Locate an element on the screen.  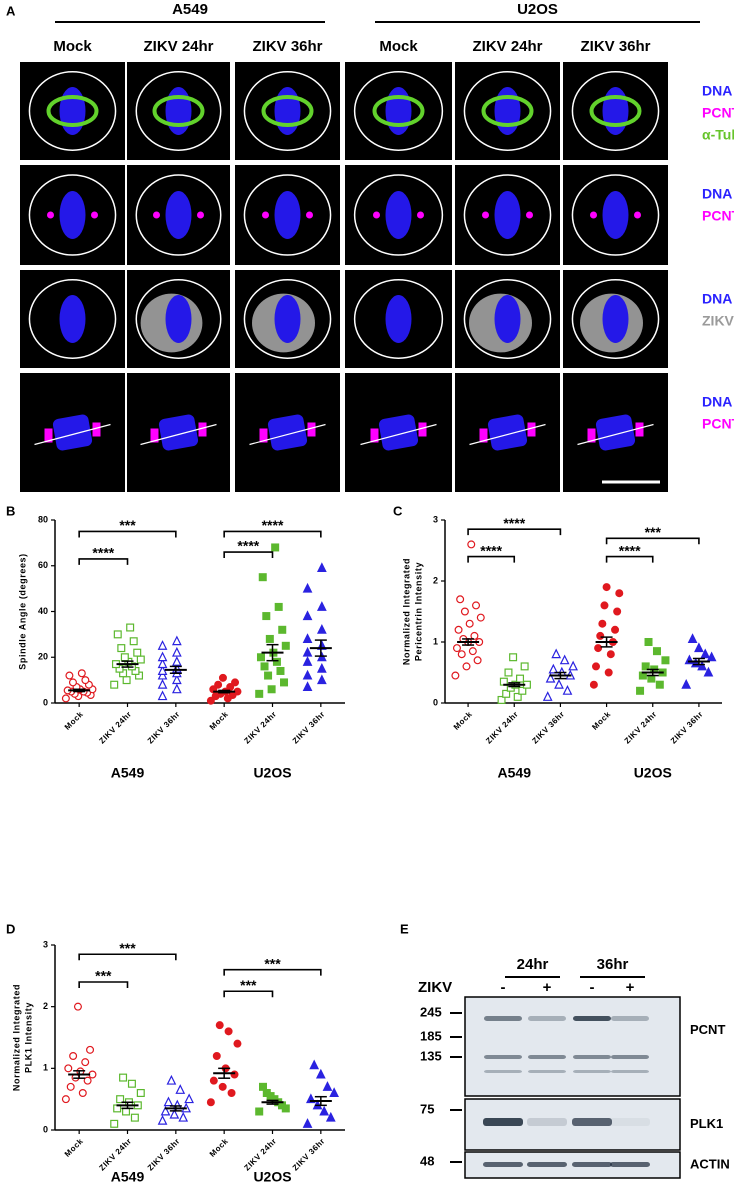
channel-label: PCNT is located at coordinates (718, 216).